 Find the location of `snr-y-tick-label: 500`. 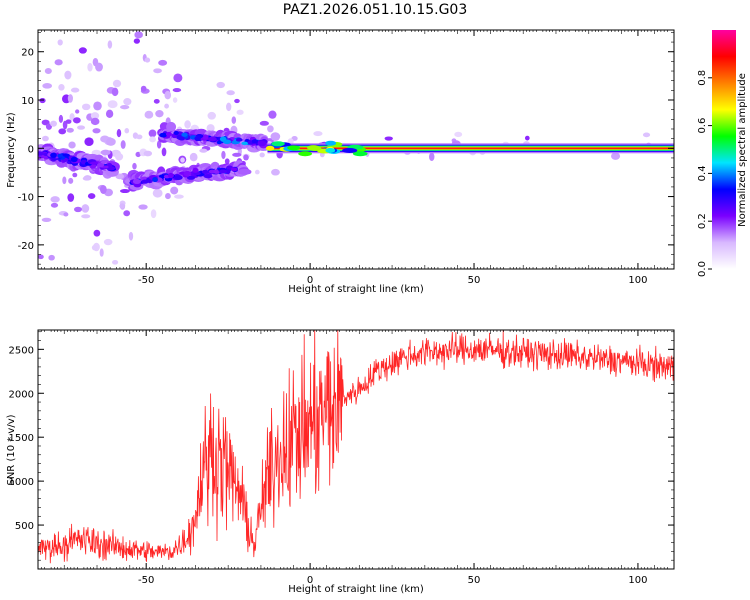

snr-y-tick-label: 500 is located at coordinates (24, 526).